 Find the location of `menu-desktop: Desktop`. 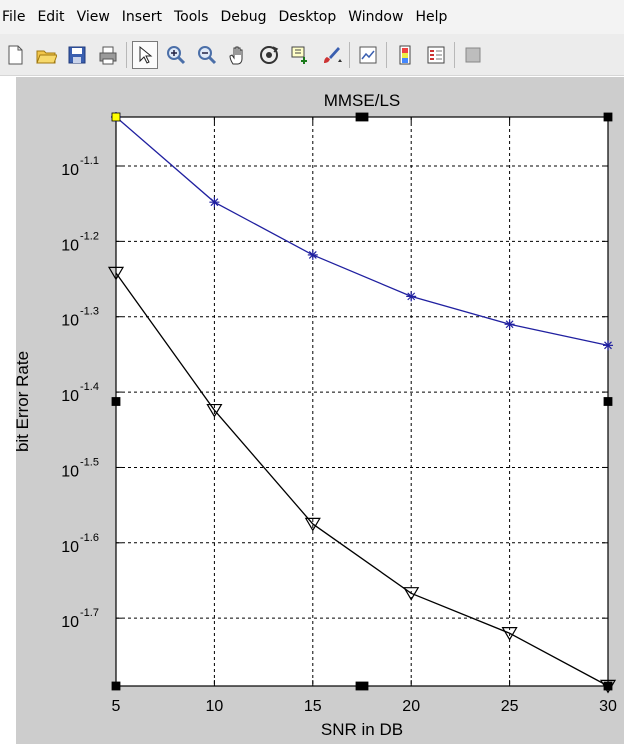

menu-desktop: Desktop is located at coordinates (307, 17).